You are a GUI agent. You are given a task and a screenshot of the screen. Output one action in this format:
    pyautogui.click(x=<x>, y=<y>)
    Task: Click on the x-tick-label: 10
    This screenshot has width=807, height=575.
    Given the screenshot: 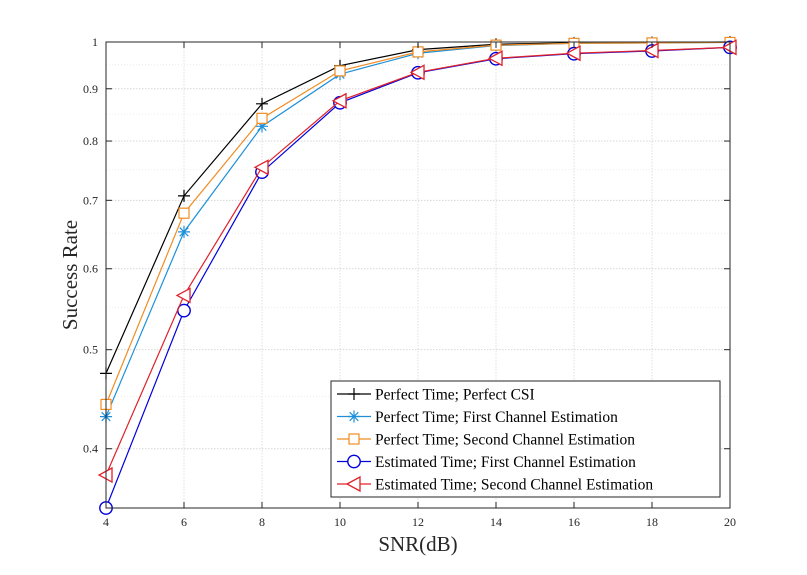 What is the action you would take?
    pyautogui.click(x=340, y=522)
    